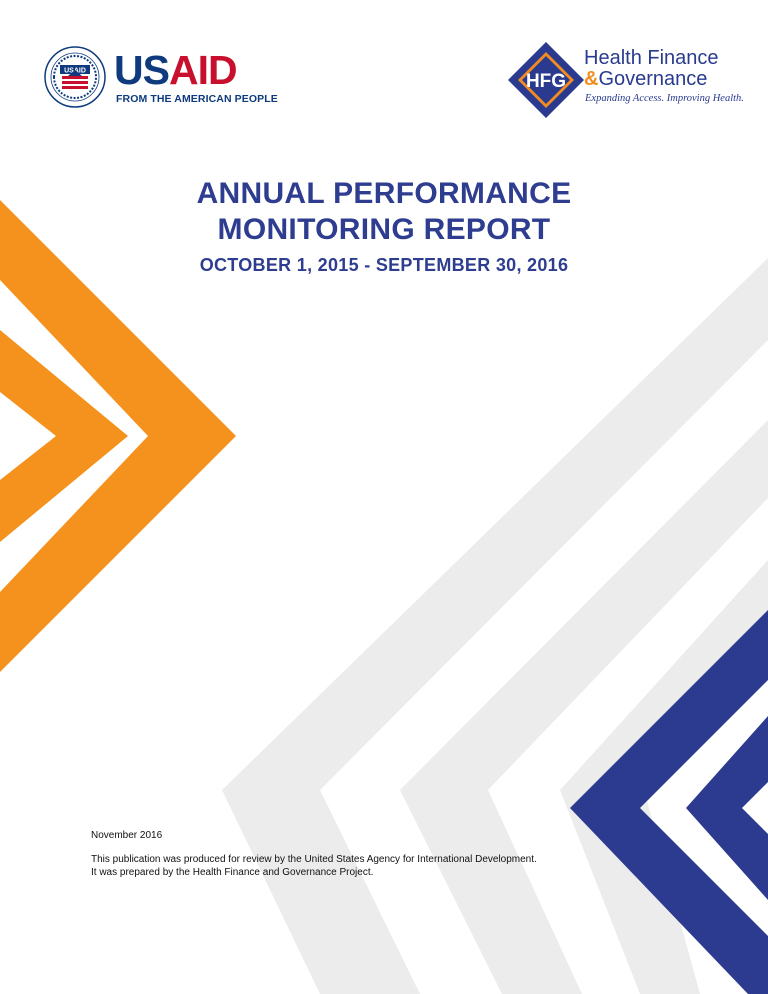 This screenshot has width=768, height=994. Describe the element at coordinates (64, 436) in the screenshot. I see `orange-chevron-inner` at that location.